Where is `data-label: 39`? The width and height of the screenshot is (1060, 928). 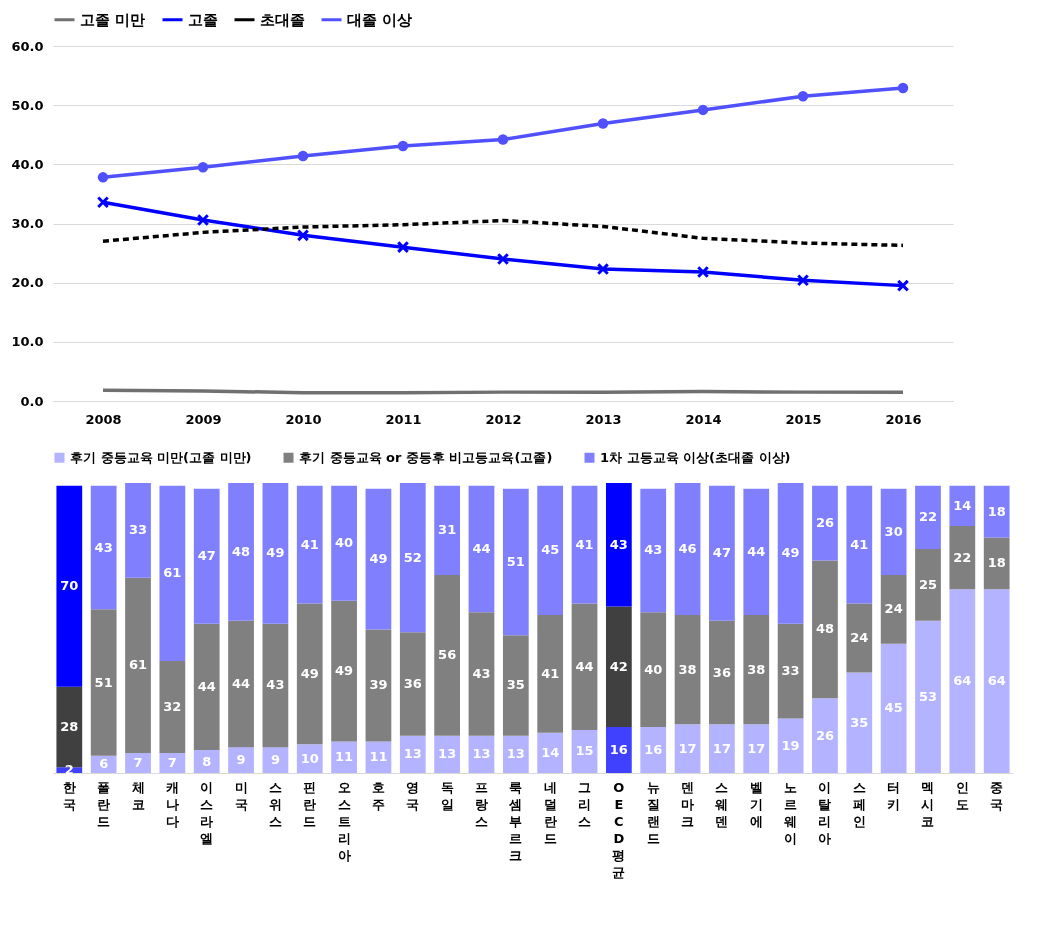 data-label: 39 is located at coordinates (378, 685).